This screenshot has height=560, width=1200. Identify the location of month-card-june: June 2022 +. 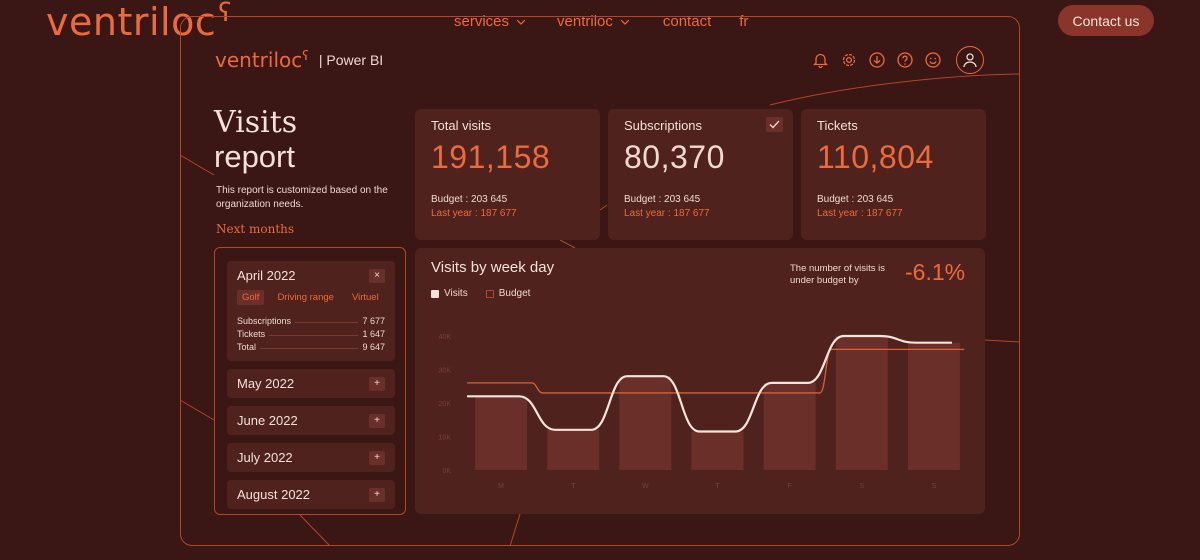
(311, 420).